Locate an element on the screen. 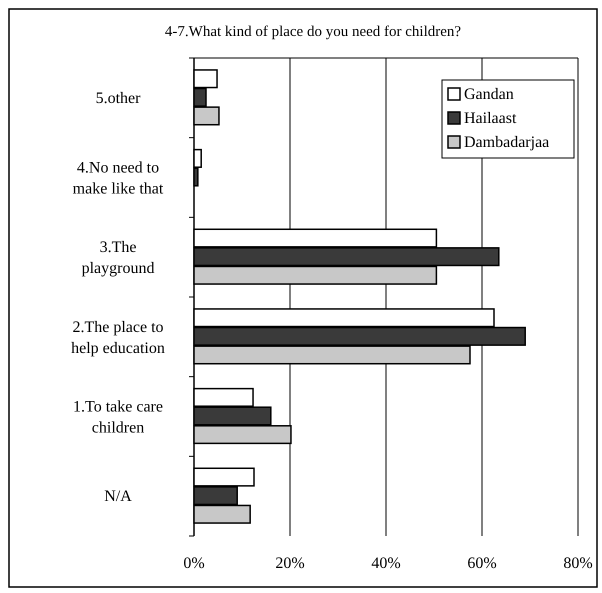  x-tick-label: 20% is located at coordinates (290, 563).